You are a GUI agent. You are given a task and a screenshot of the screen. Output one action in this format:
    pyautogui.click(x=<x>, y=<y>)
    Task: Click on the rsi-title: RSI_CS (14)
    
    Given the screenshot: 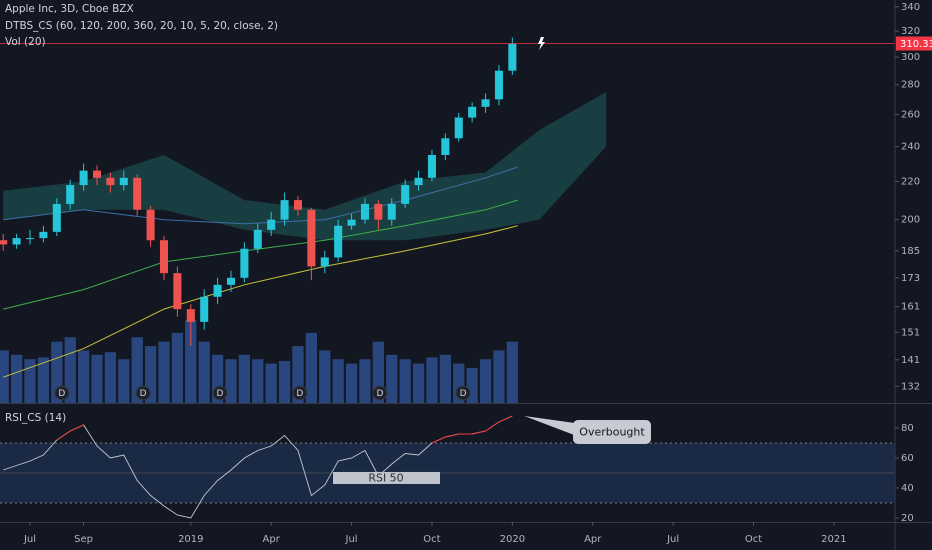 What is the action you would take?
    pyautogui.click(x=35, y=418)
    